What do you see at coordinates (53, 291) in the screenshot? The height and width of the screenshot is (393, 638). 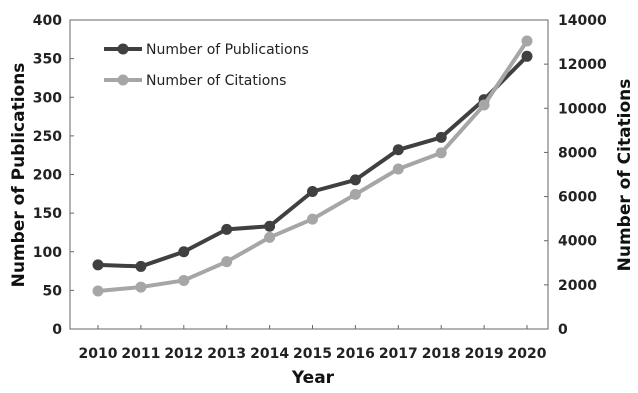 I see `left-y-tick-label: 50` at bounding box center [53, 291].